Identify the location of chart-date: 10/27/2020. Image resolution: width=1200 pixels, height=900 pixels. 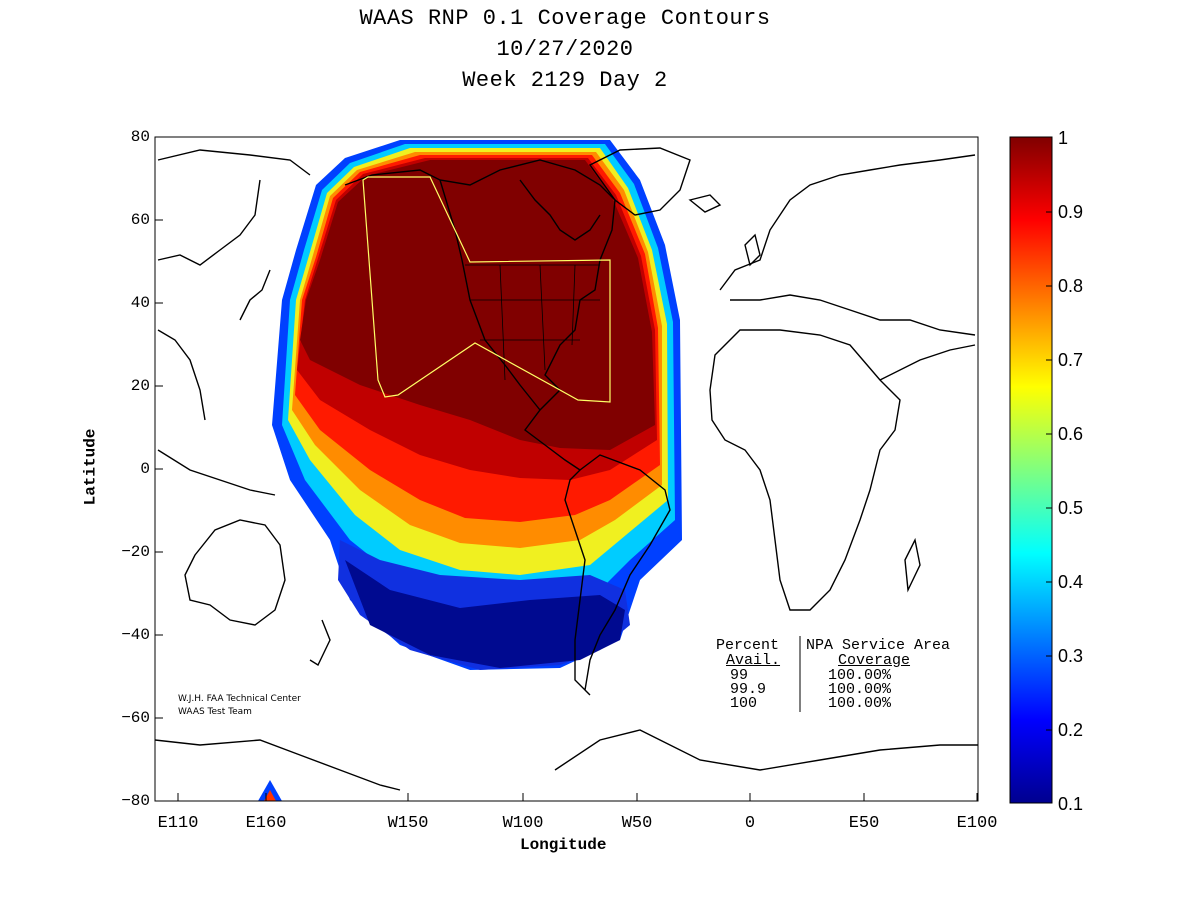
(565, 49).